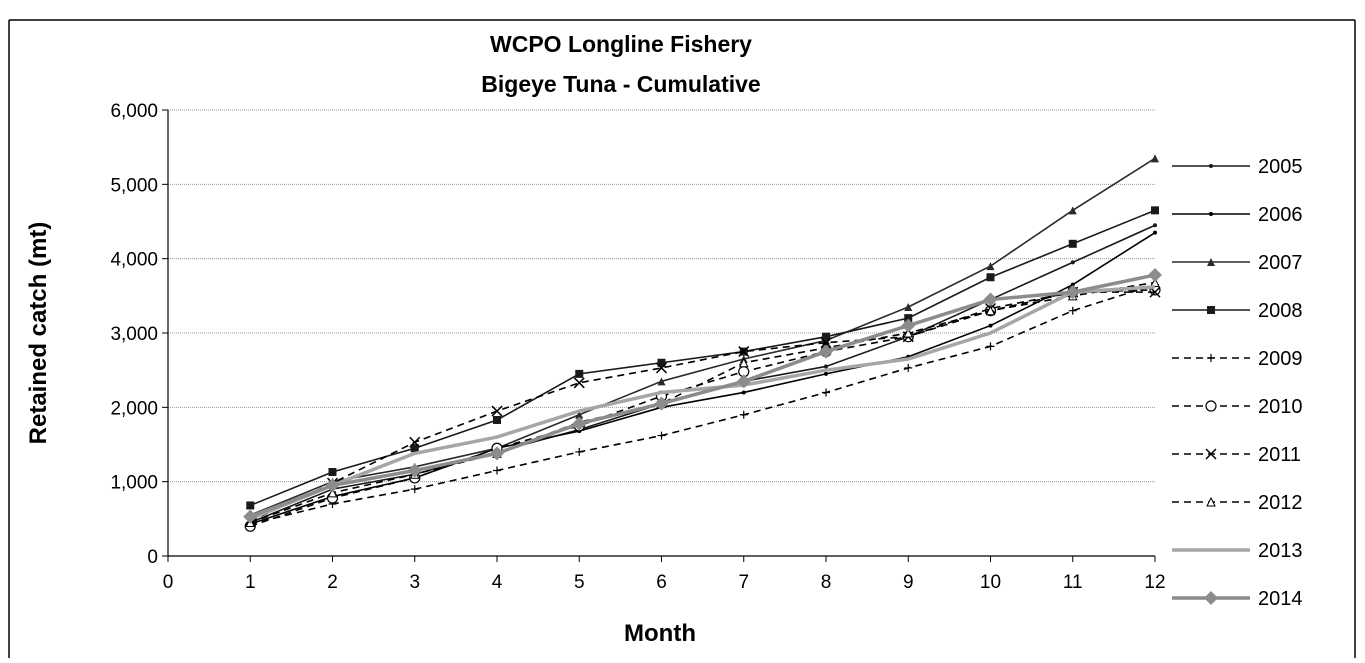  I want to click on y-axis-title: Retained catch (mt), so click(38, 333).